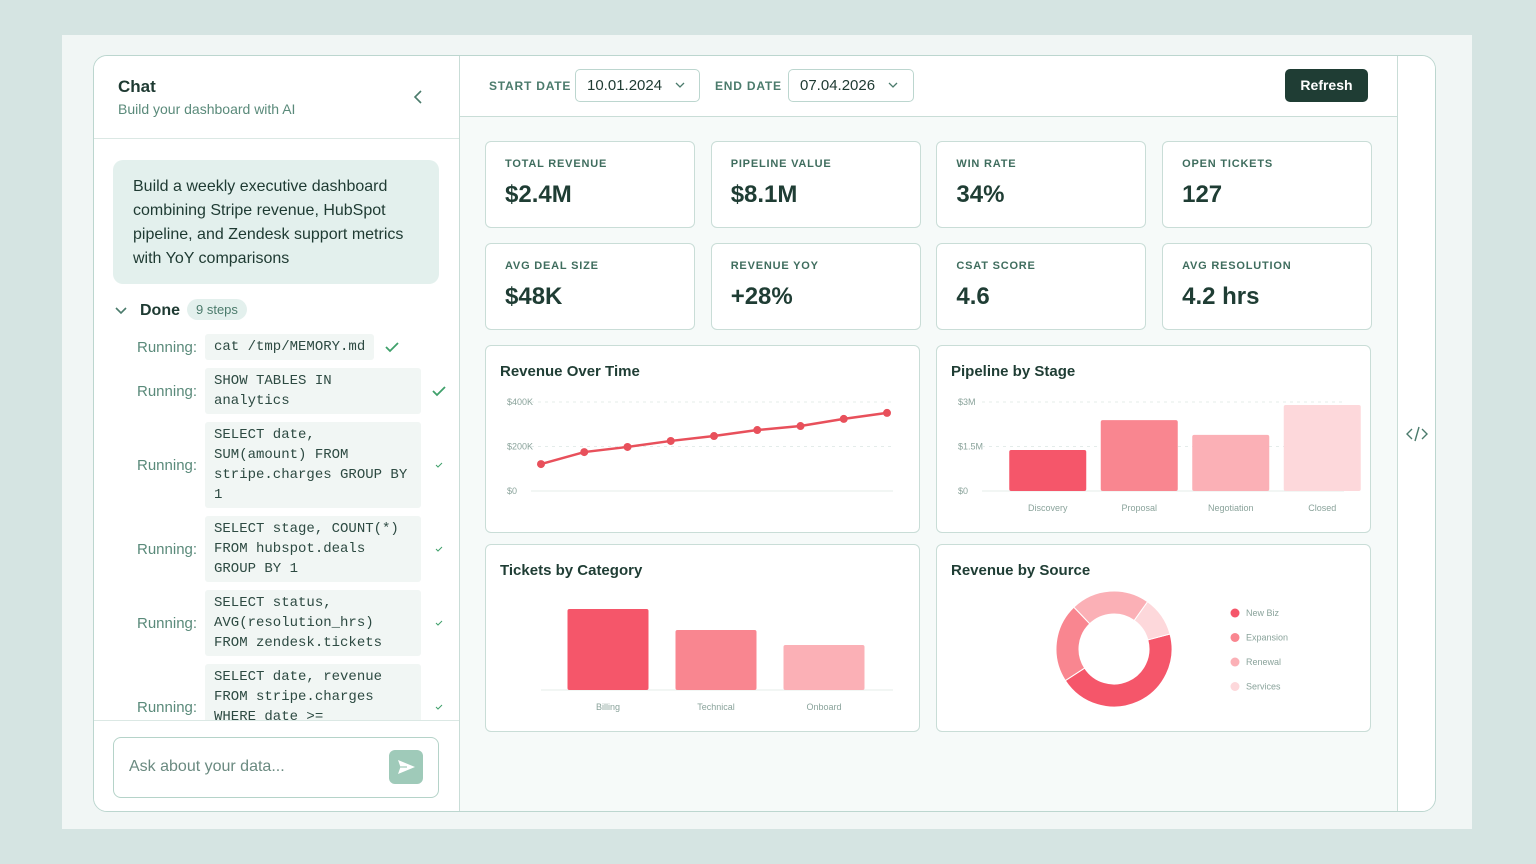 The height and width of the screenshot is (864, 1536). Describe the element at coordinates (1237, 266) in the screenshot. I see `kpi-label: AVG RESOLUTION` at that location.